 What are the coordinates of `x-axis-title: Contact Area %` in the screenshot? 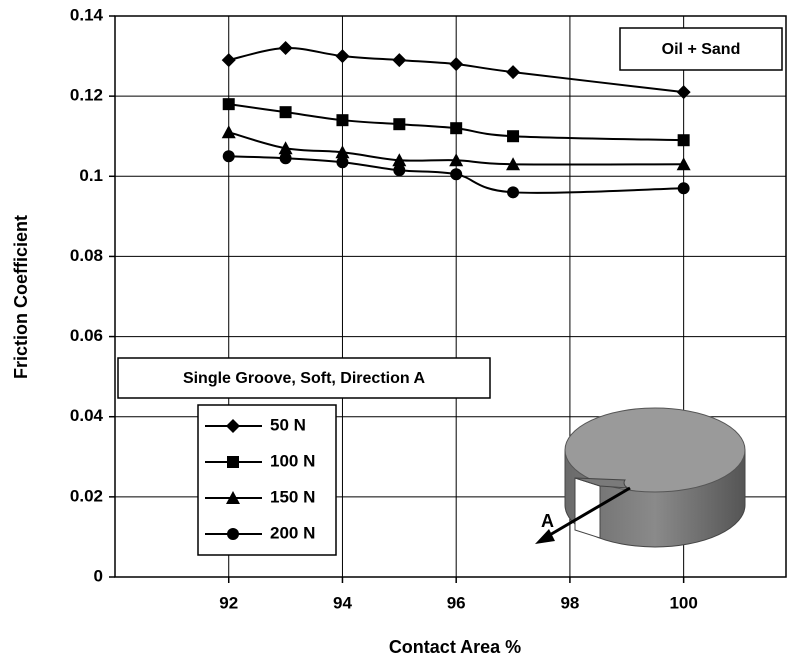 It's located at (455, 647).